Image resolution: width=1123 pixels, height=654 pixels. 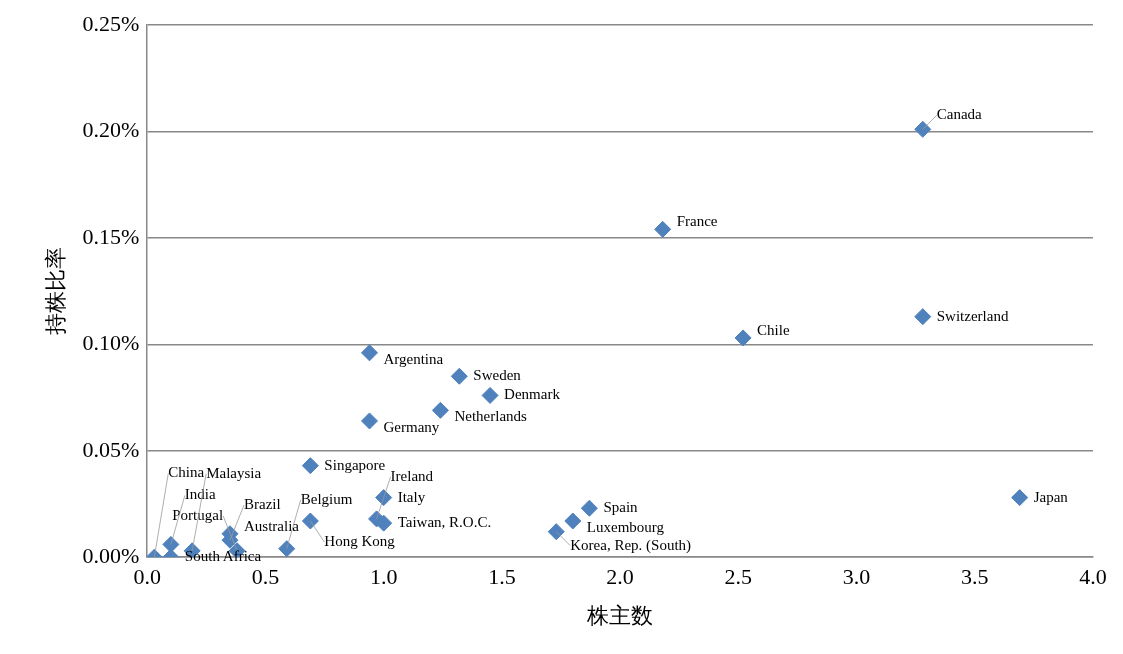 I want to click on annotation: Luxembourg, so click(x=625, y=526).